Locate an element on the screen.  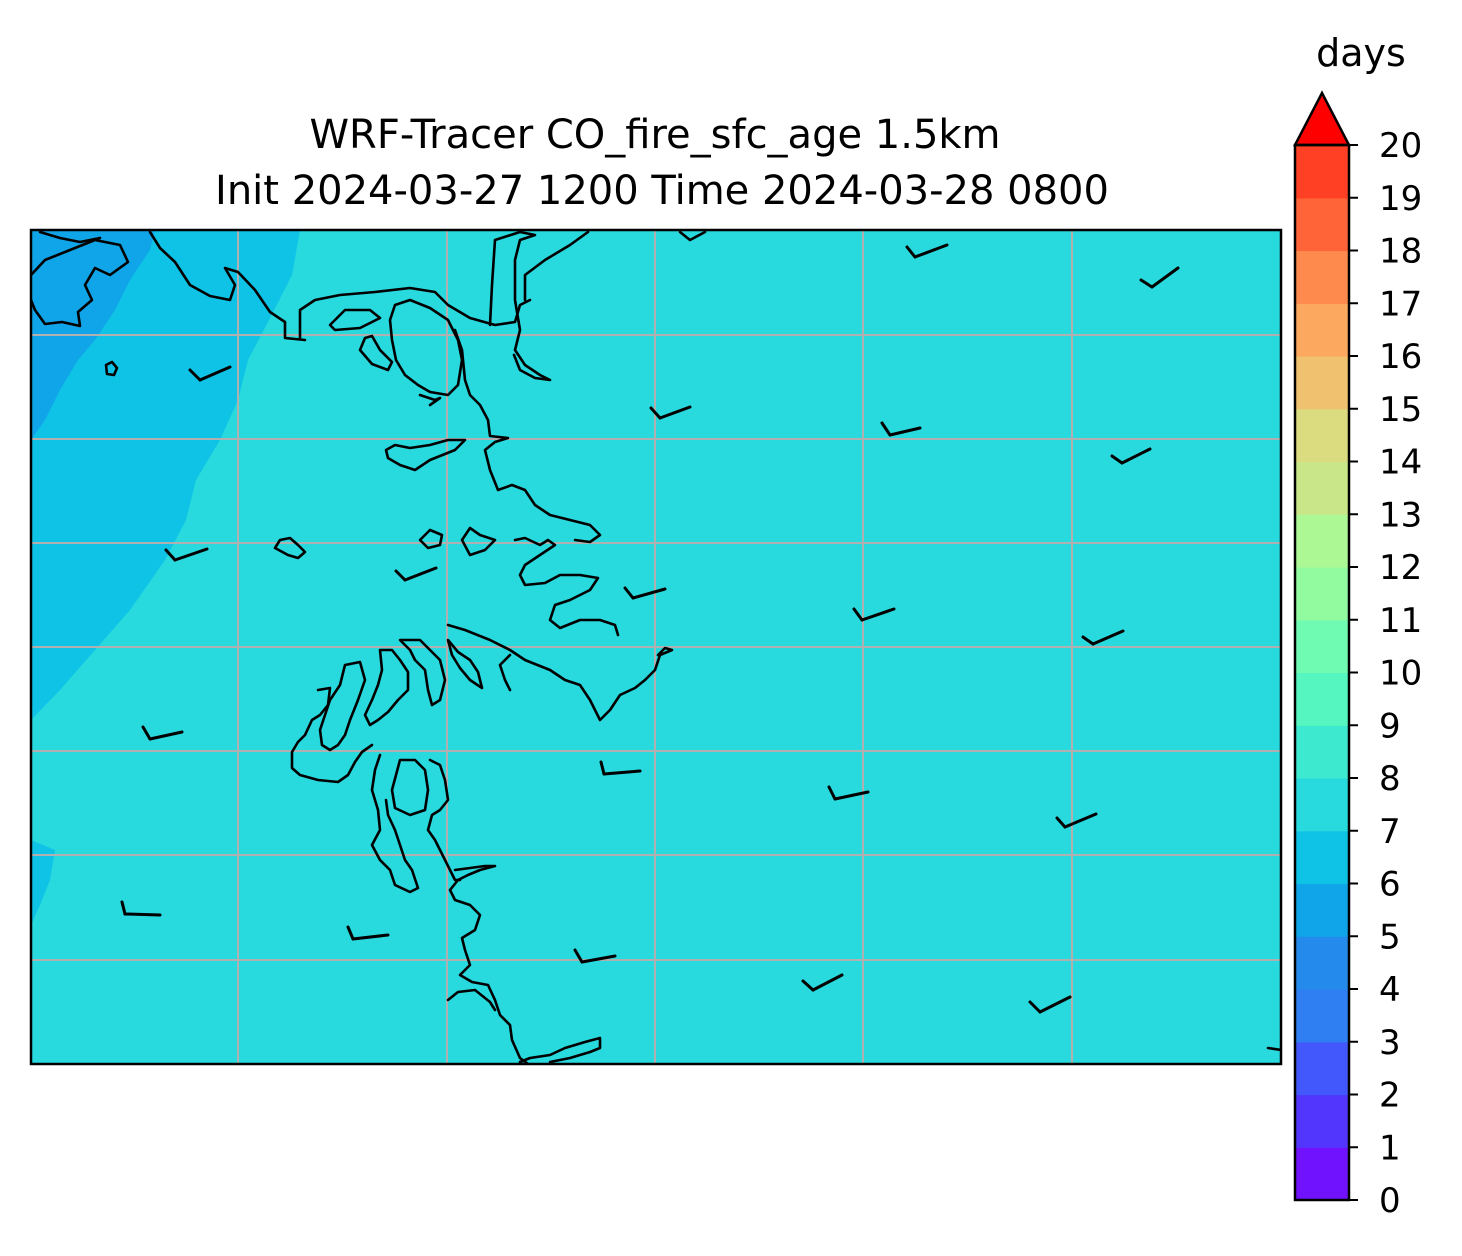
colorbar-tick-label: 7 is located at coordinates (1390, 832).